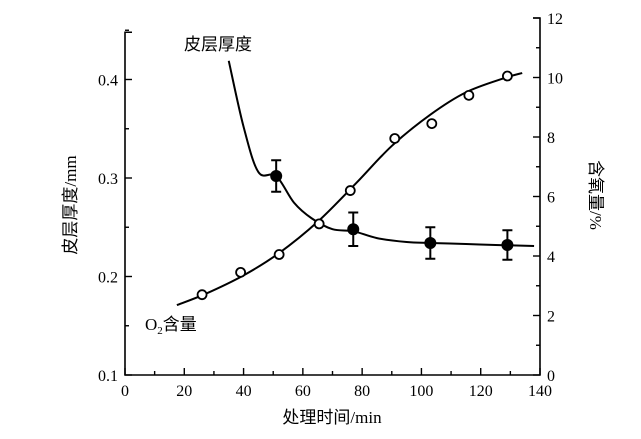  Describe the element at coordinates (108, 376) in the screenshot. I see `y-left-tick-label: 0.1` at that location.